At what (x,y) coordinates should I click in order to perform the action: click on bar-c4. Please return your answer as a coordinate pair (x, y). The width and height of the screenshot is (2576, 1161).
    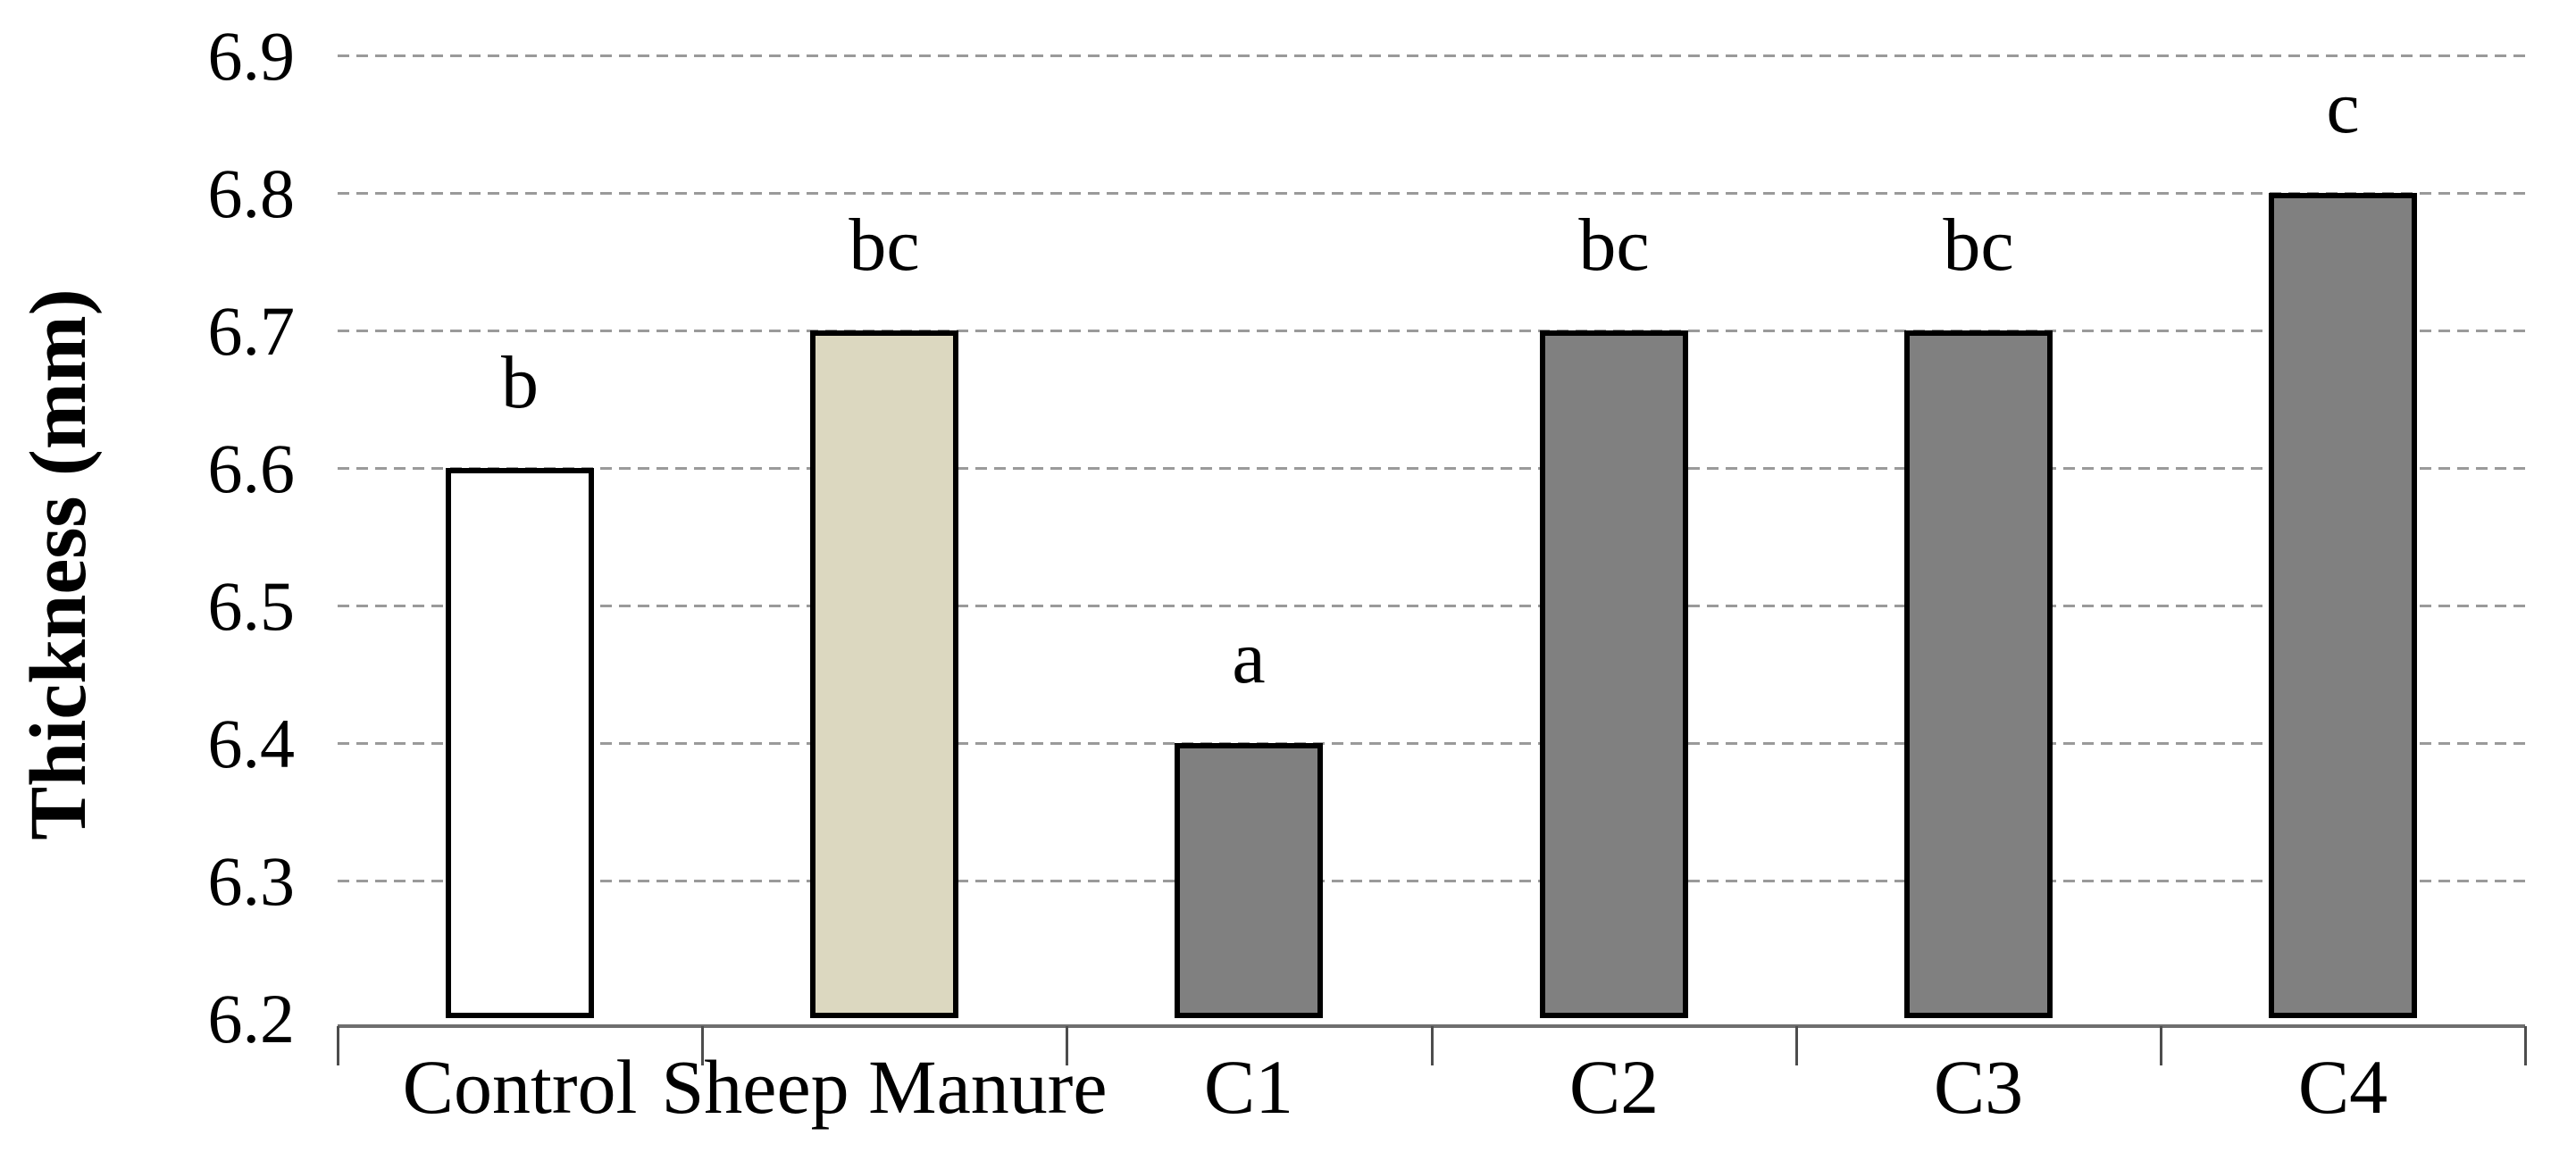
    Looking at the image, I should click on (2343, 605).